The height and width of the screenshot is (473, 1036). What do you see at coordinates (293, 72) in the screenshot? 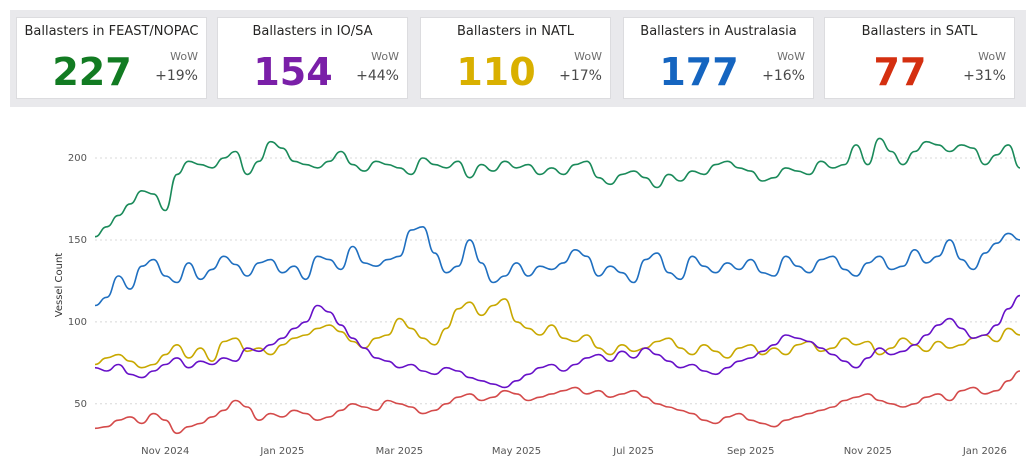
I see `kpi-card-value: 154` at bounding box center [293, 72].